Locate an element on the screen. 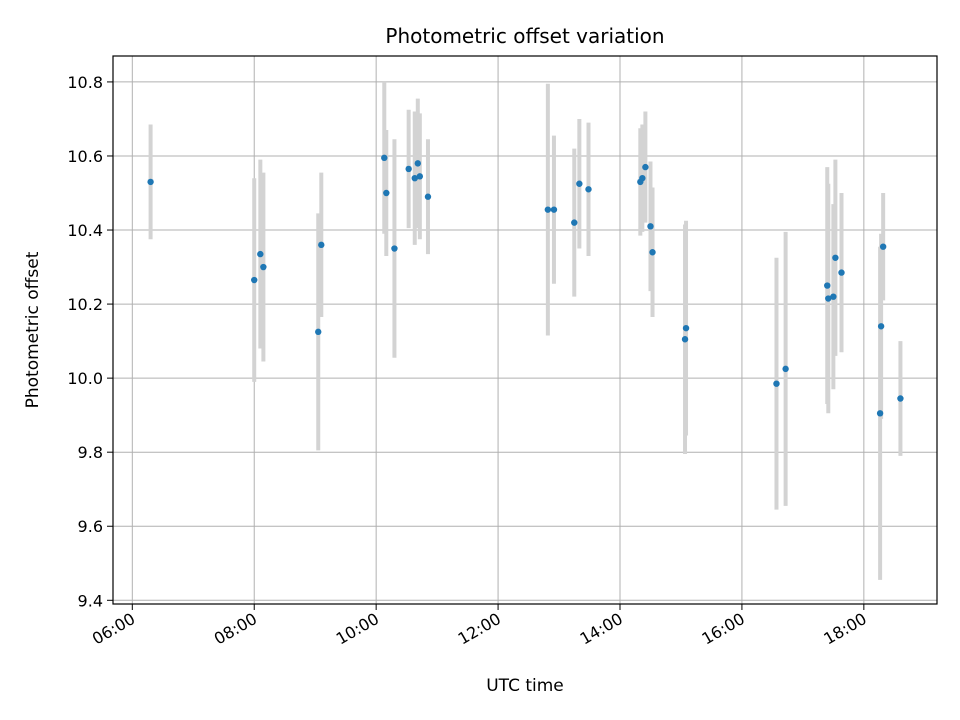 This screenshot has width=960, height=720. y-axis-label: Photometric offset is located at coordinates (33, 329).